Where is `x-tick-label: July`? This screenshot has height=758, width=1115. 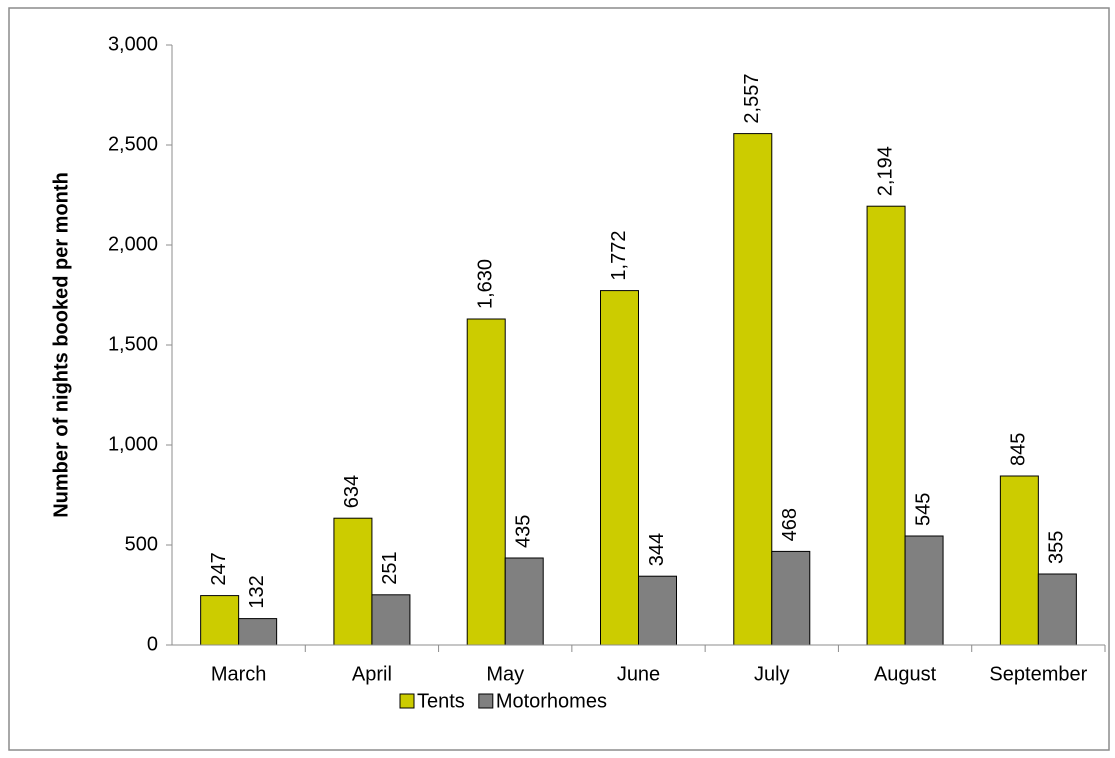 x-tick-label: July is located at coordinates (772, 674).